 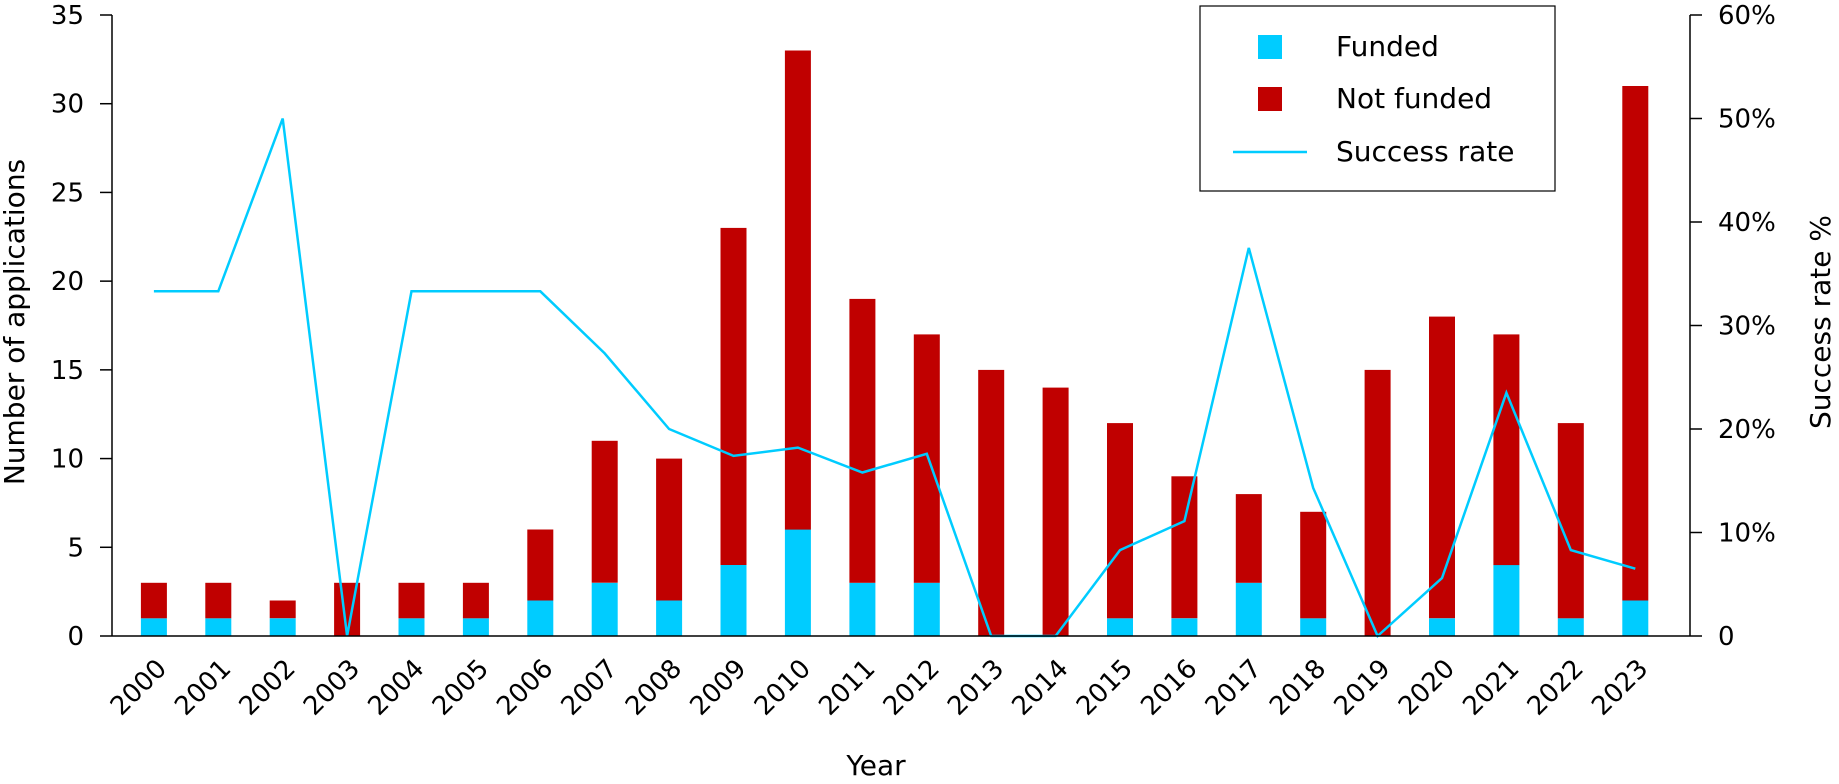 I want to click on x-tick-label-2017: 2017, so click(x=1234, y=688).